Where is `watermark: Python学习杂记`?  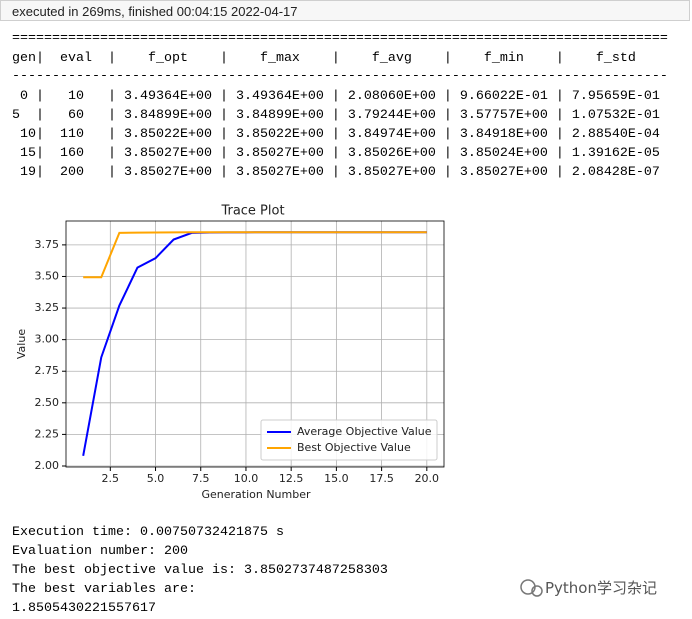 watermark: Python学习杂记 is located at coordinates (601, 588).